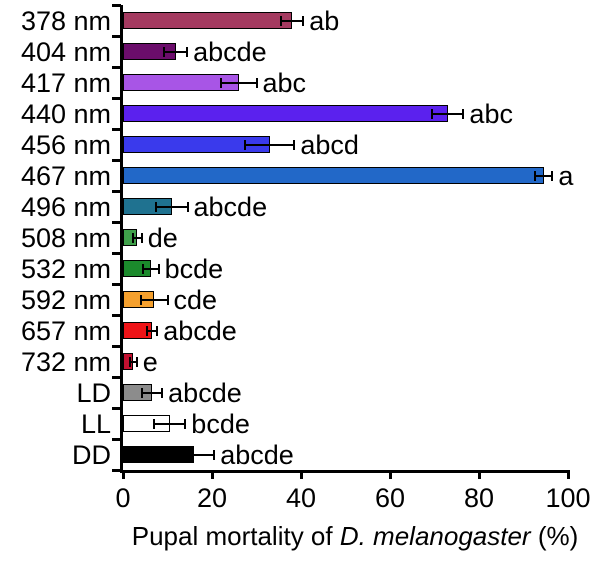 This screenshot has width=600, height=562. What do you see at coordinates (566, 175) in the screenshot?
I see `significance-label: a` at bounding box center [566, 175].